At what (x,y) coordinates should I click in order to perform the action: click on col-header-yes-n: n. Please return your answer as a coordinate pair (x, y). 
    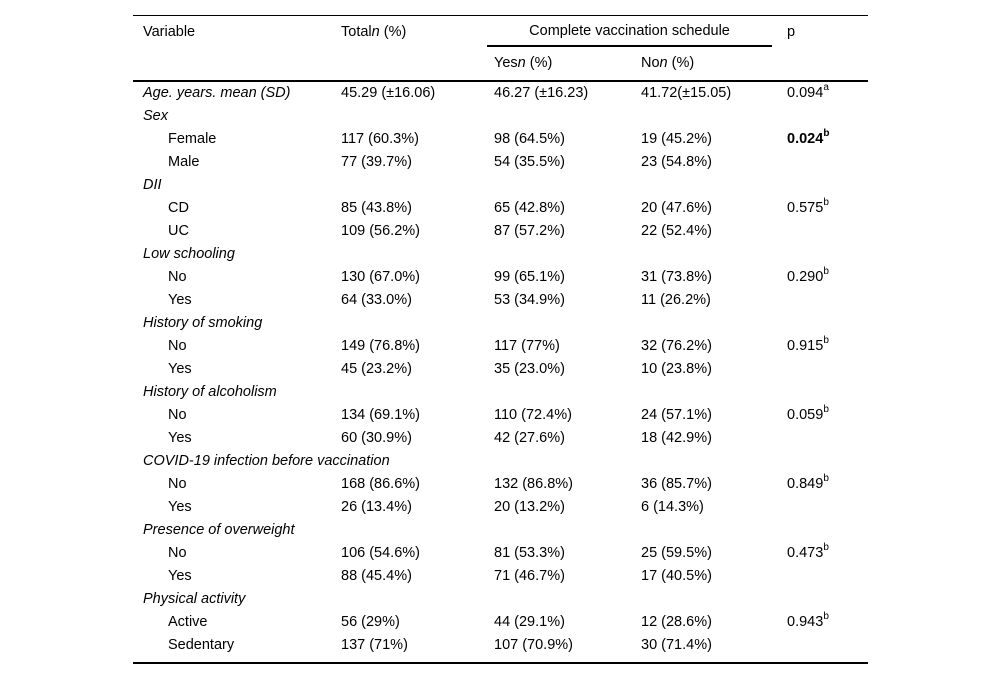
    Looking at the image, I should click on (521, 63).